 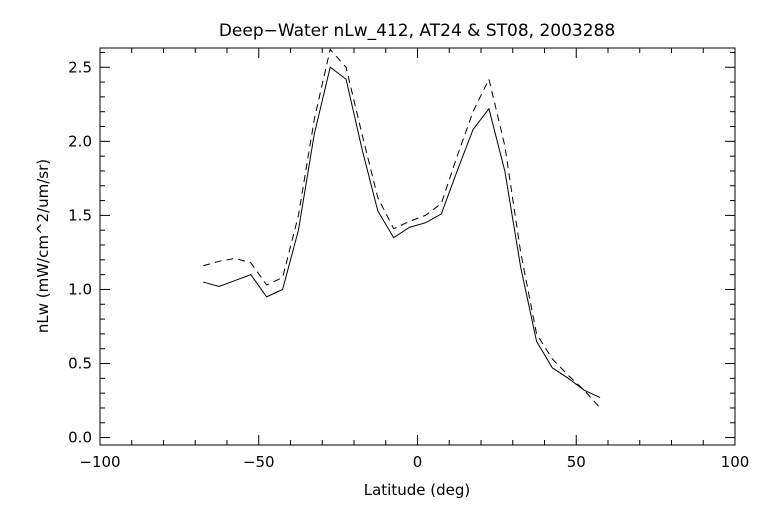 I want to click on y-axis-label: nLw (mW/cm^2/um/sr), so click(x=43, y=246).